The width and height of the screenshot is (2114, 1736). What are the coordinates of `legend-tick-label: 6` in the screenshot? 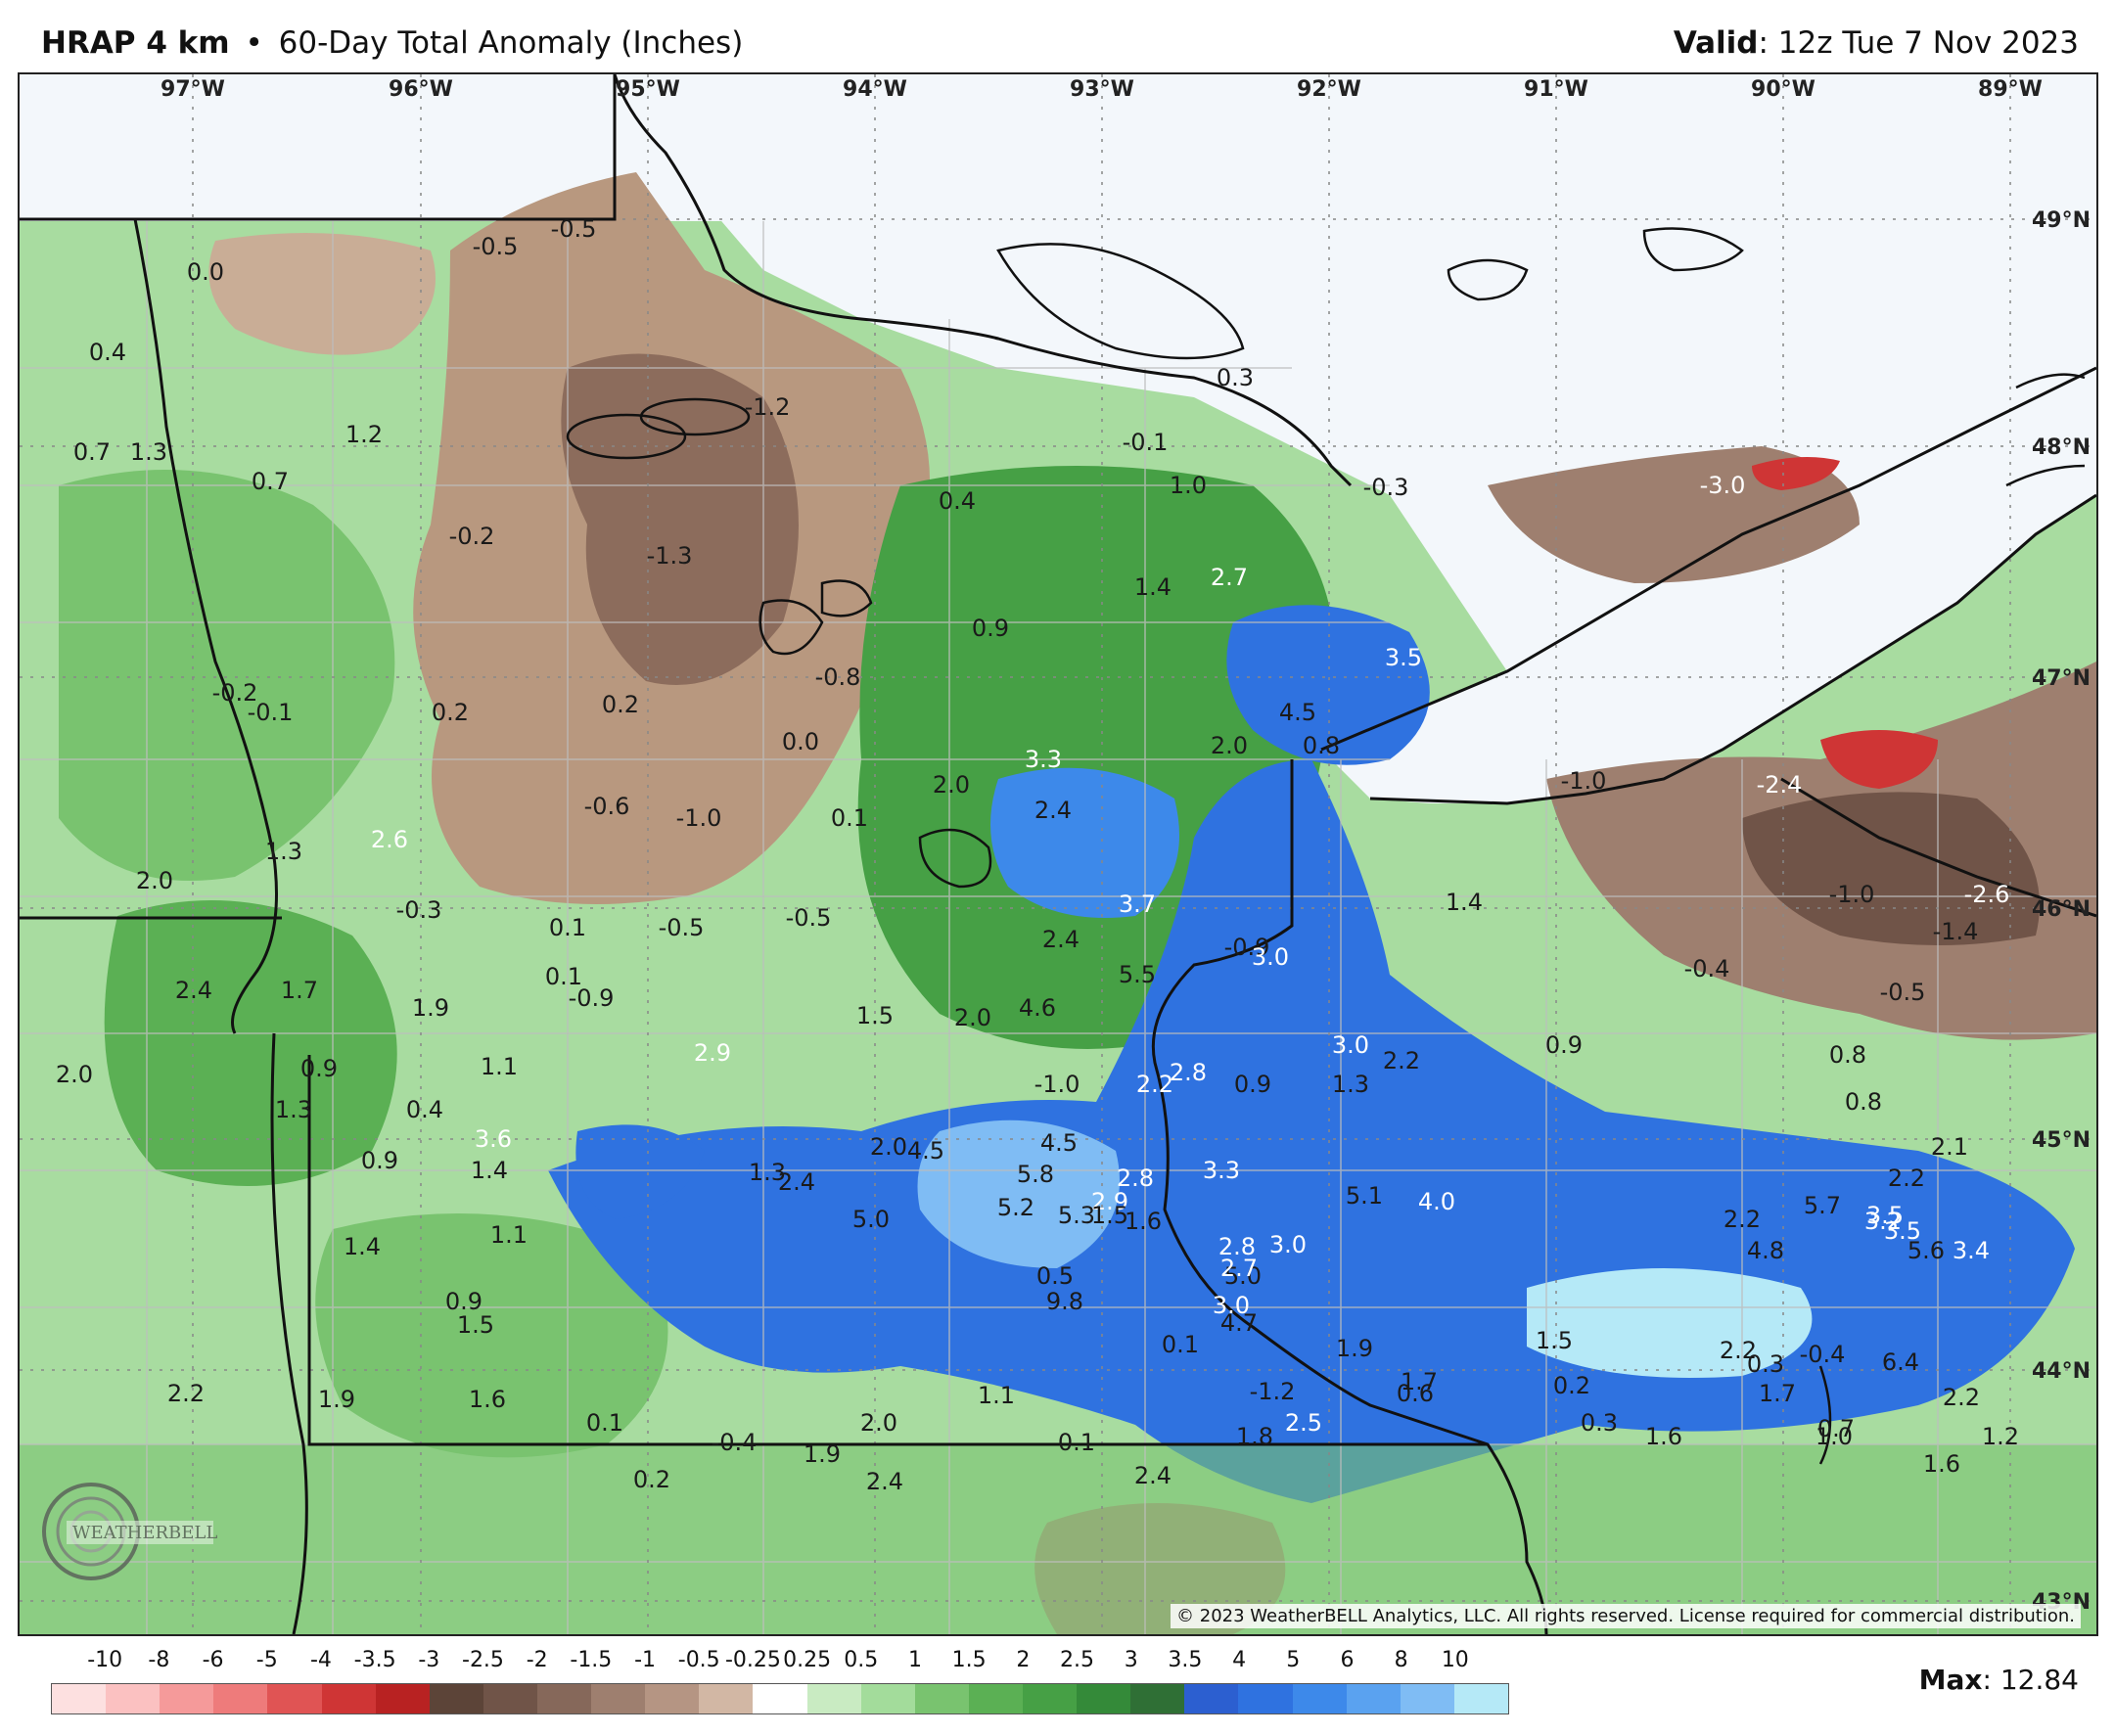 It's located at (1348, 1660).